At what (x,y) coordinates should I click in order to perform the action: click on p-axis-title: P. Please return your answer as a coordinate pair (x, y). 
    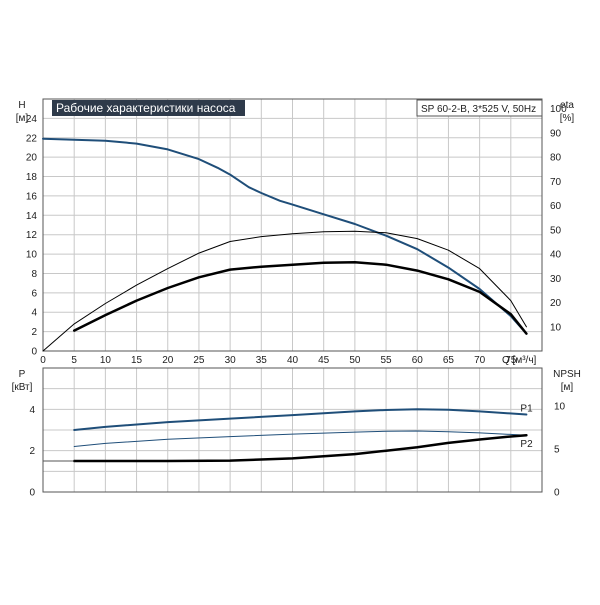
    Looking at the image, I should click on (22, 374).